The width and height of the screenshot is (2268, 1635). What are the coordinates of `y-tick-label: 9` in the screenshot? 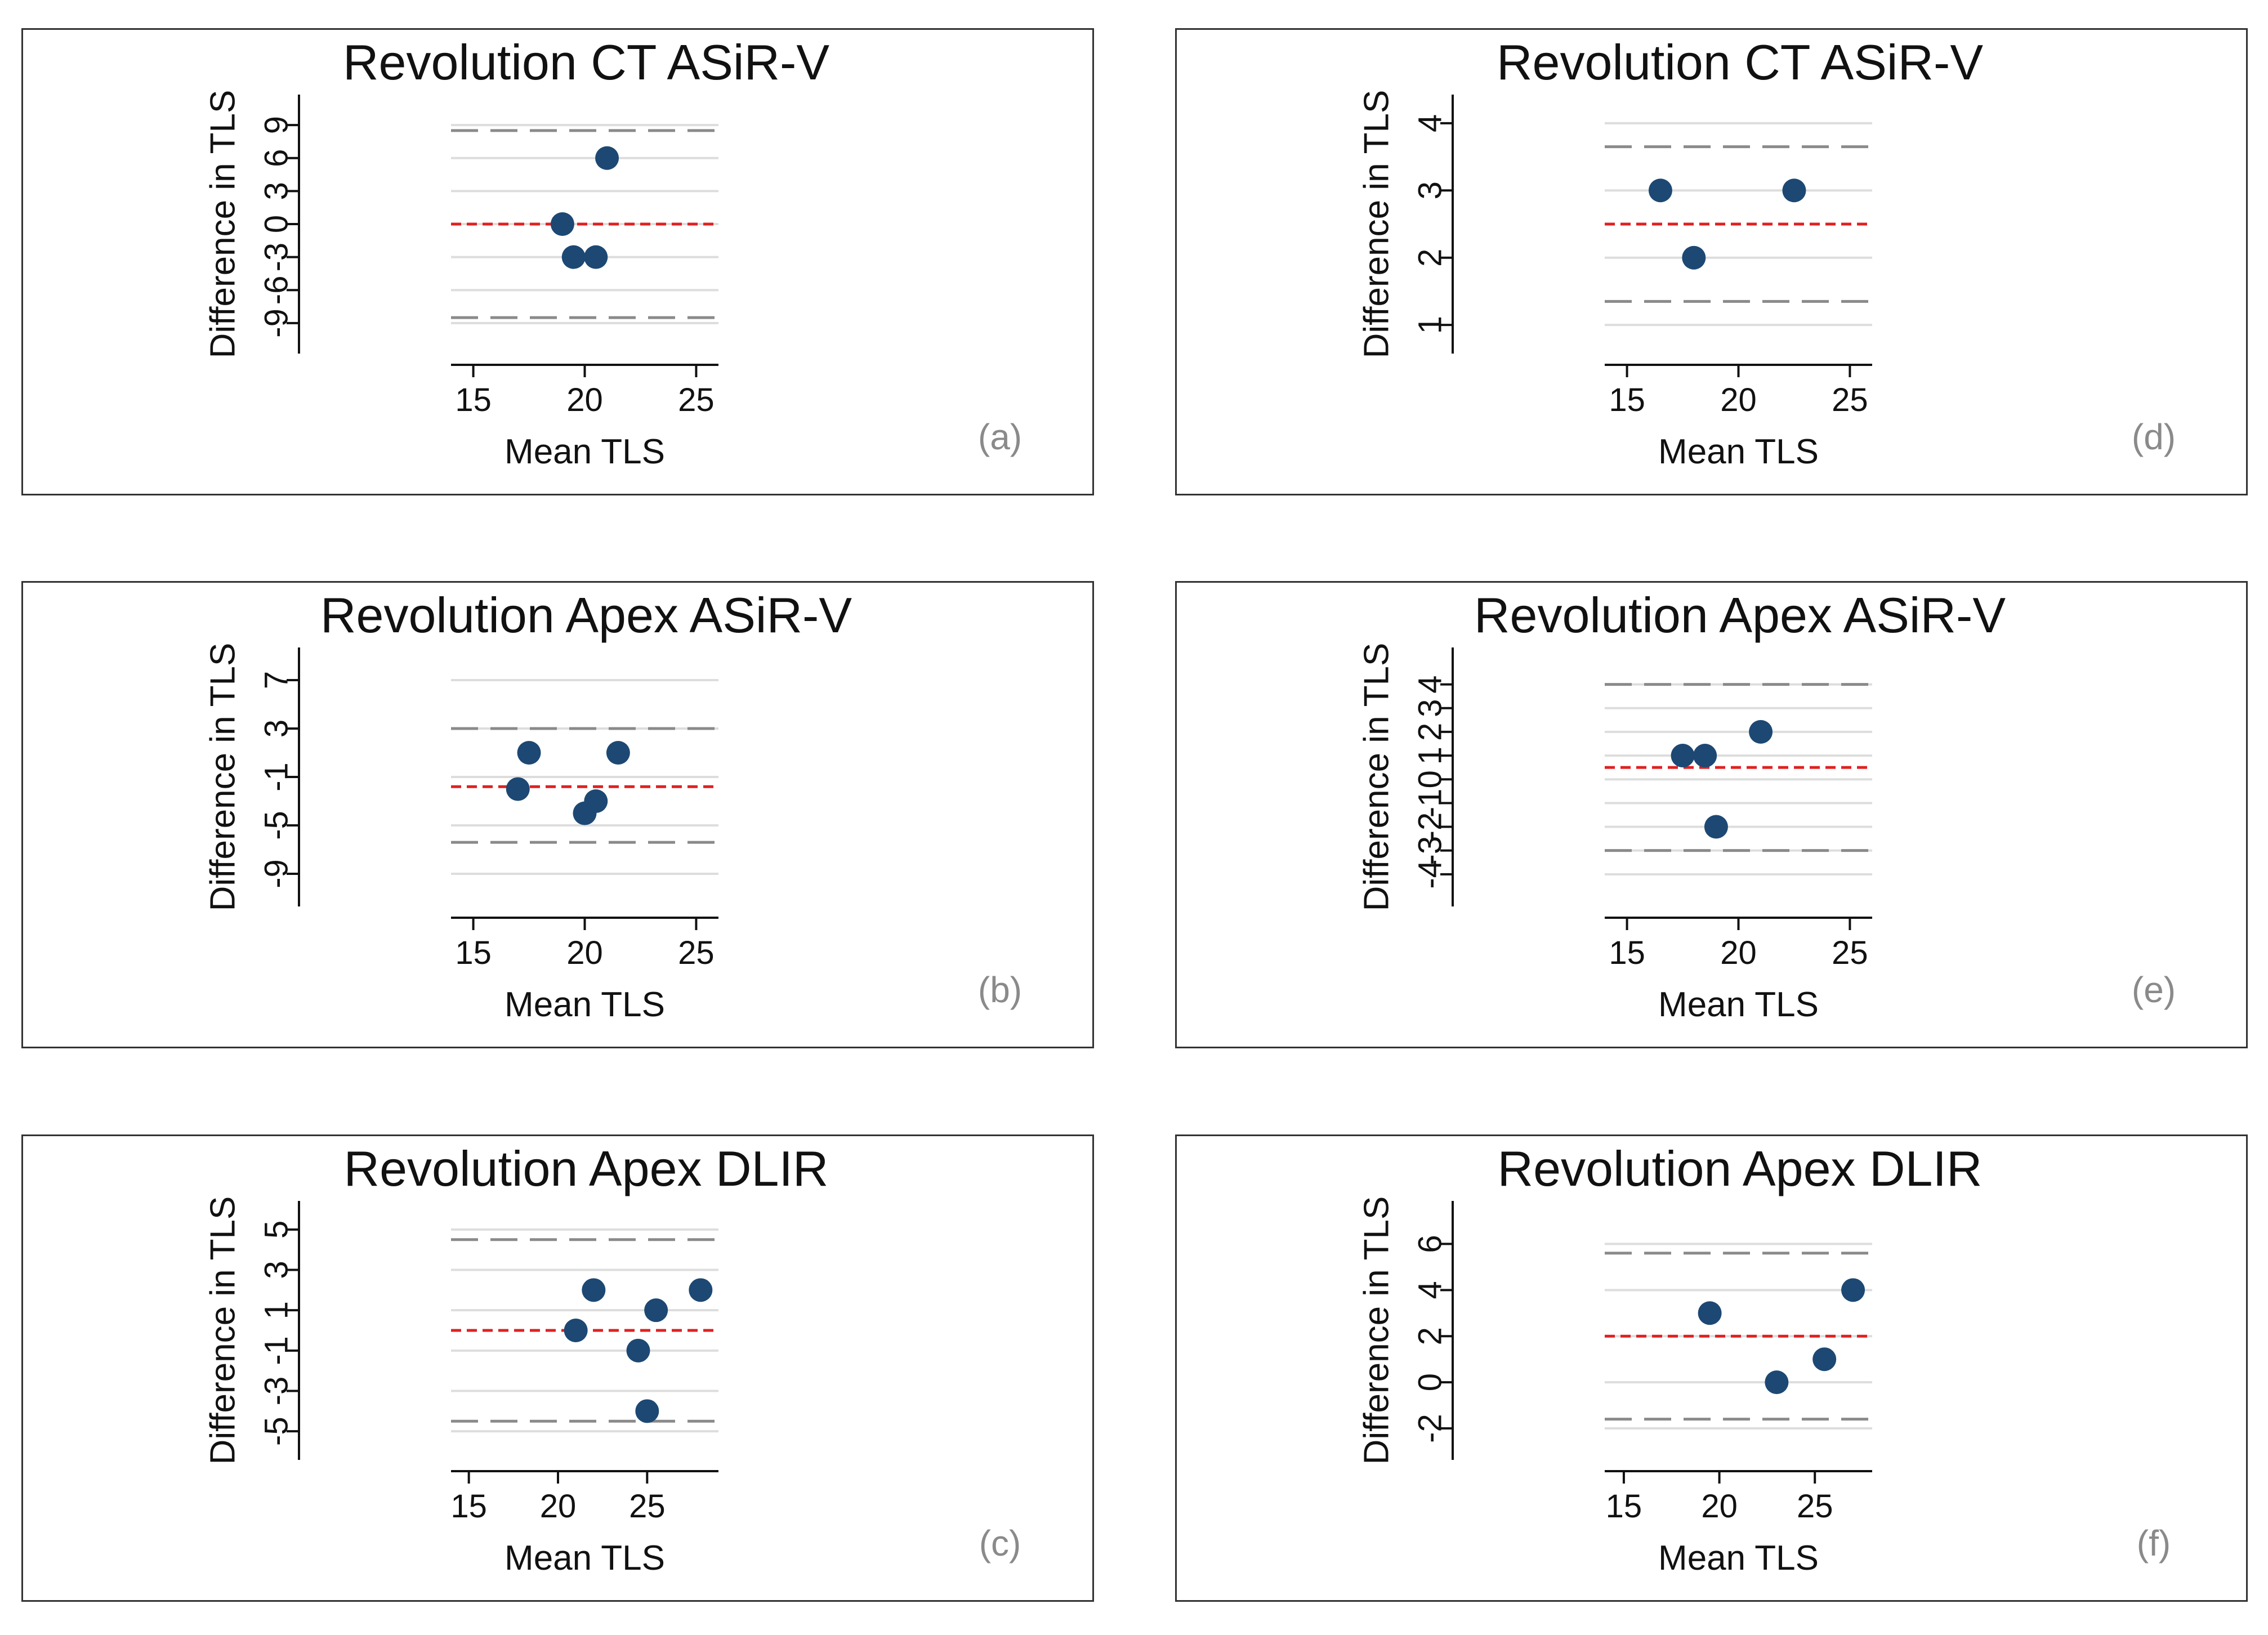 It's located at (276, 125).